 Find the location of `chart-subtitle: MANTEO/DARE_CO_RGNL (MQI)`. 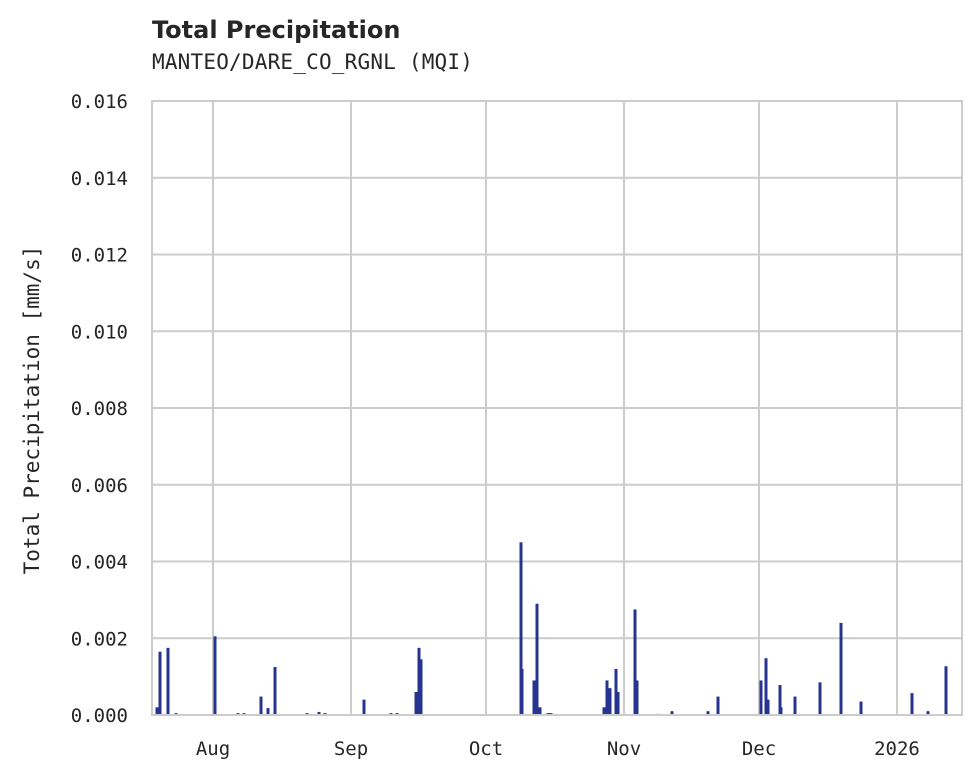

chart-subtitle: MANTEO/DARE_CO_RGNL (MQI) is located at coordinates (313, 62).